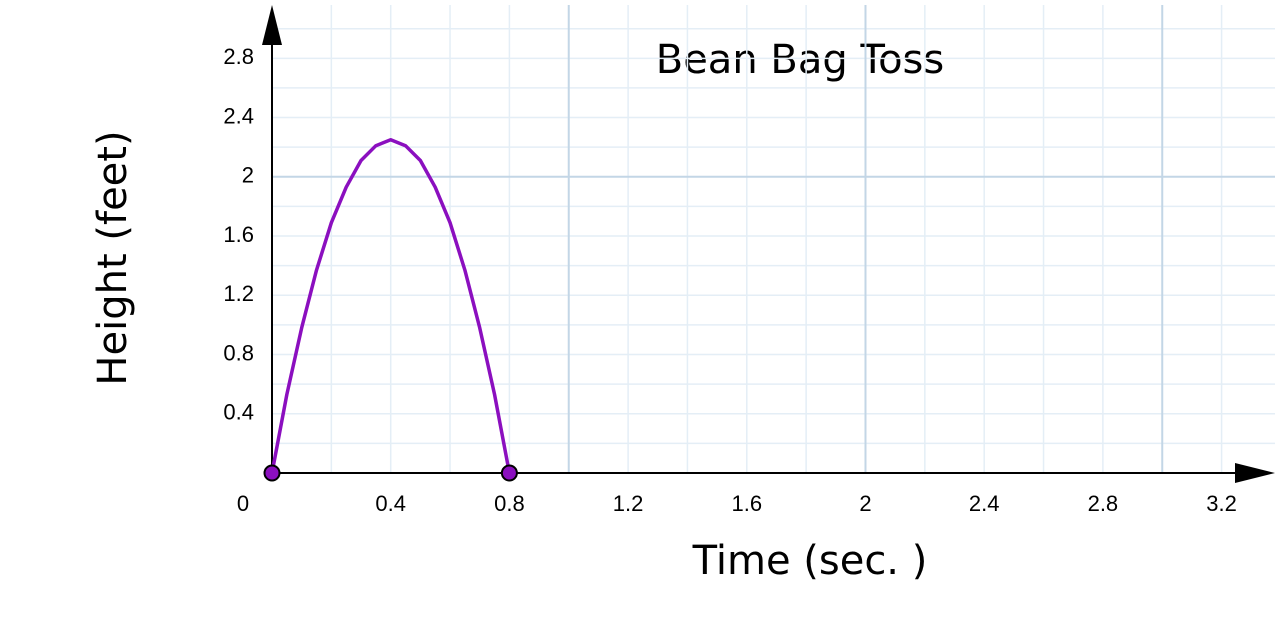 This screenshot has height=640, width=1280. Describe the element at coordinates (390, 503) in the screenshot. I see `x-tick-label: 0.4` at that location.